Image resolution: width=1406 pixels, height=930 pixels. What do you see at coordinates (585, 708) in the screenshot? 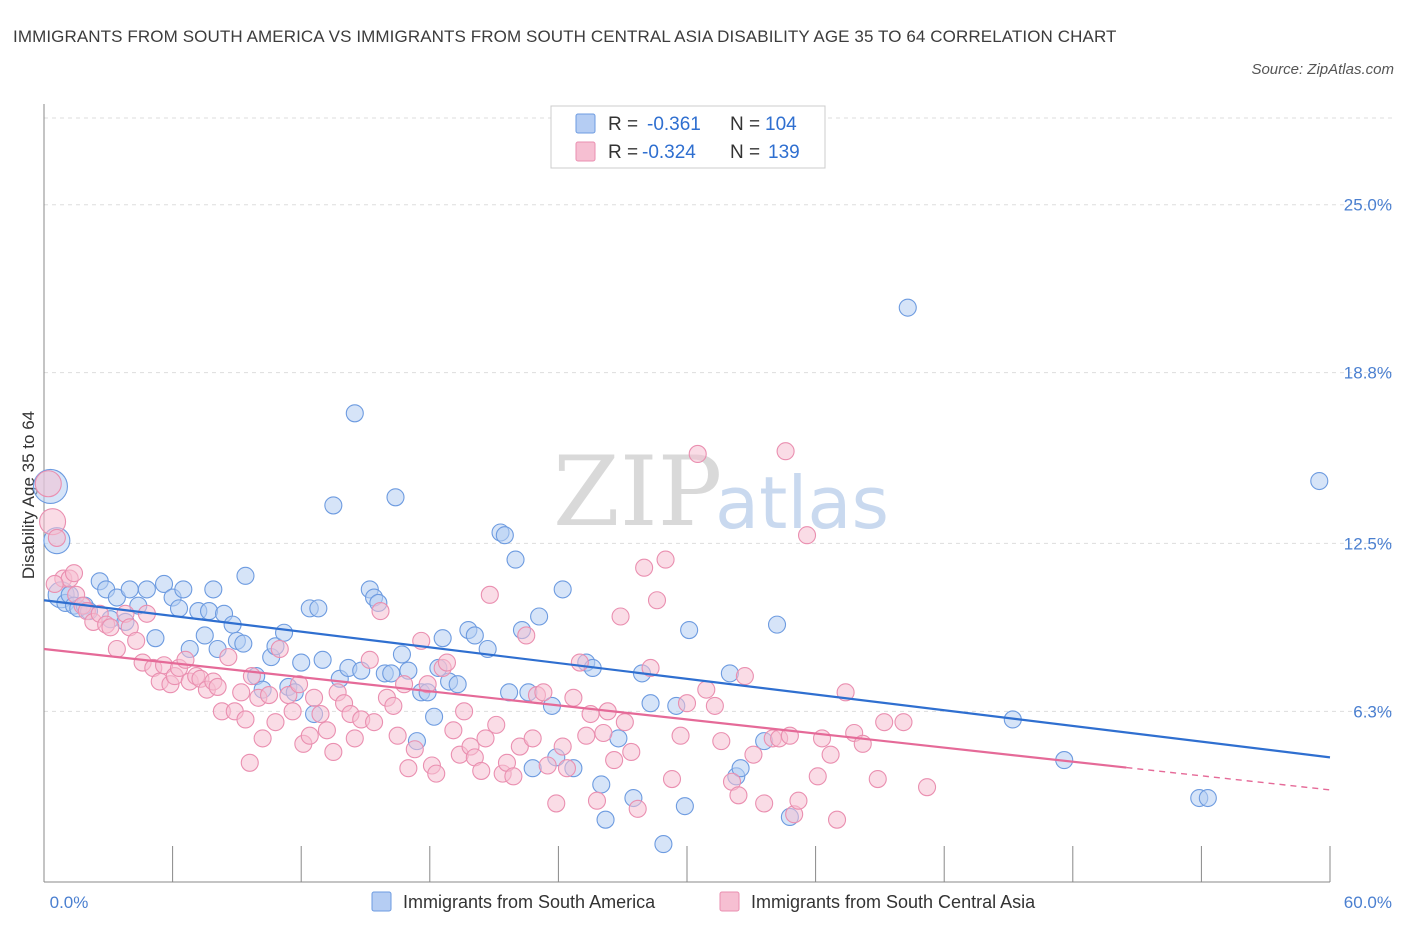
I see `trend-line-pink` at bounding box center [585, 708].